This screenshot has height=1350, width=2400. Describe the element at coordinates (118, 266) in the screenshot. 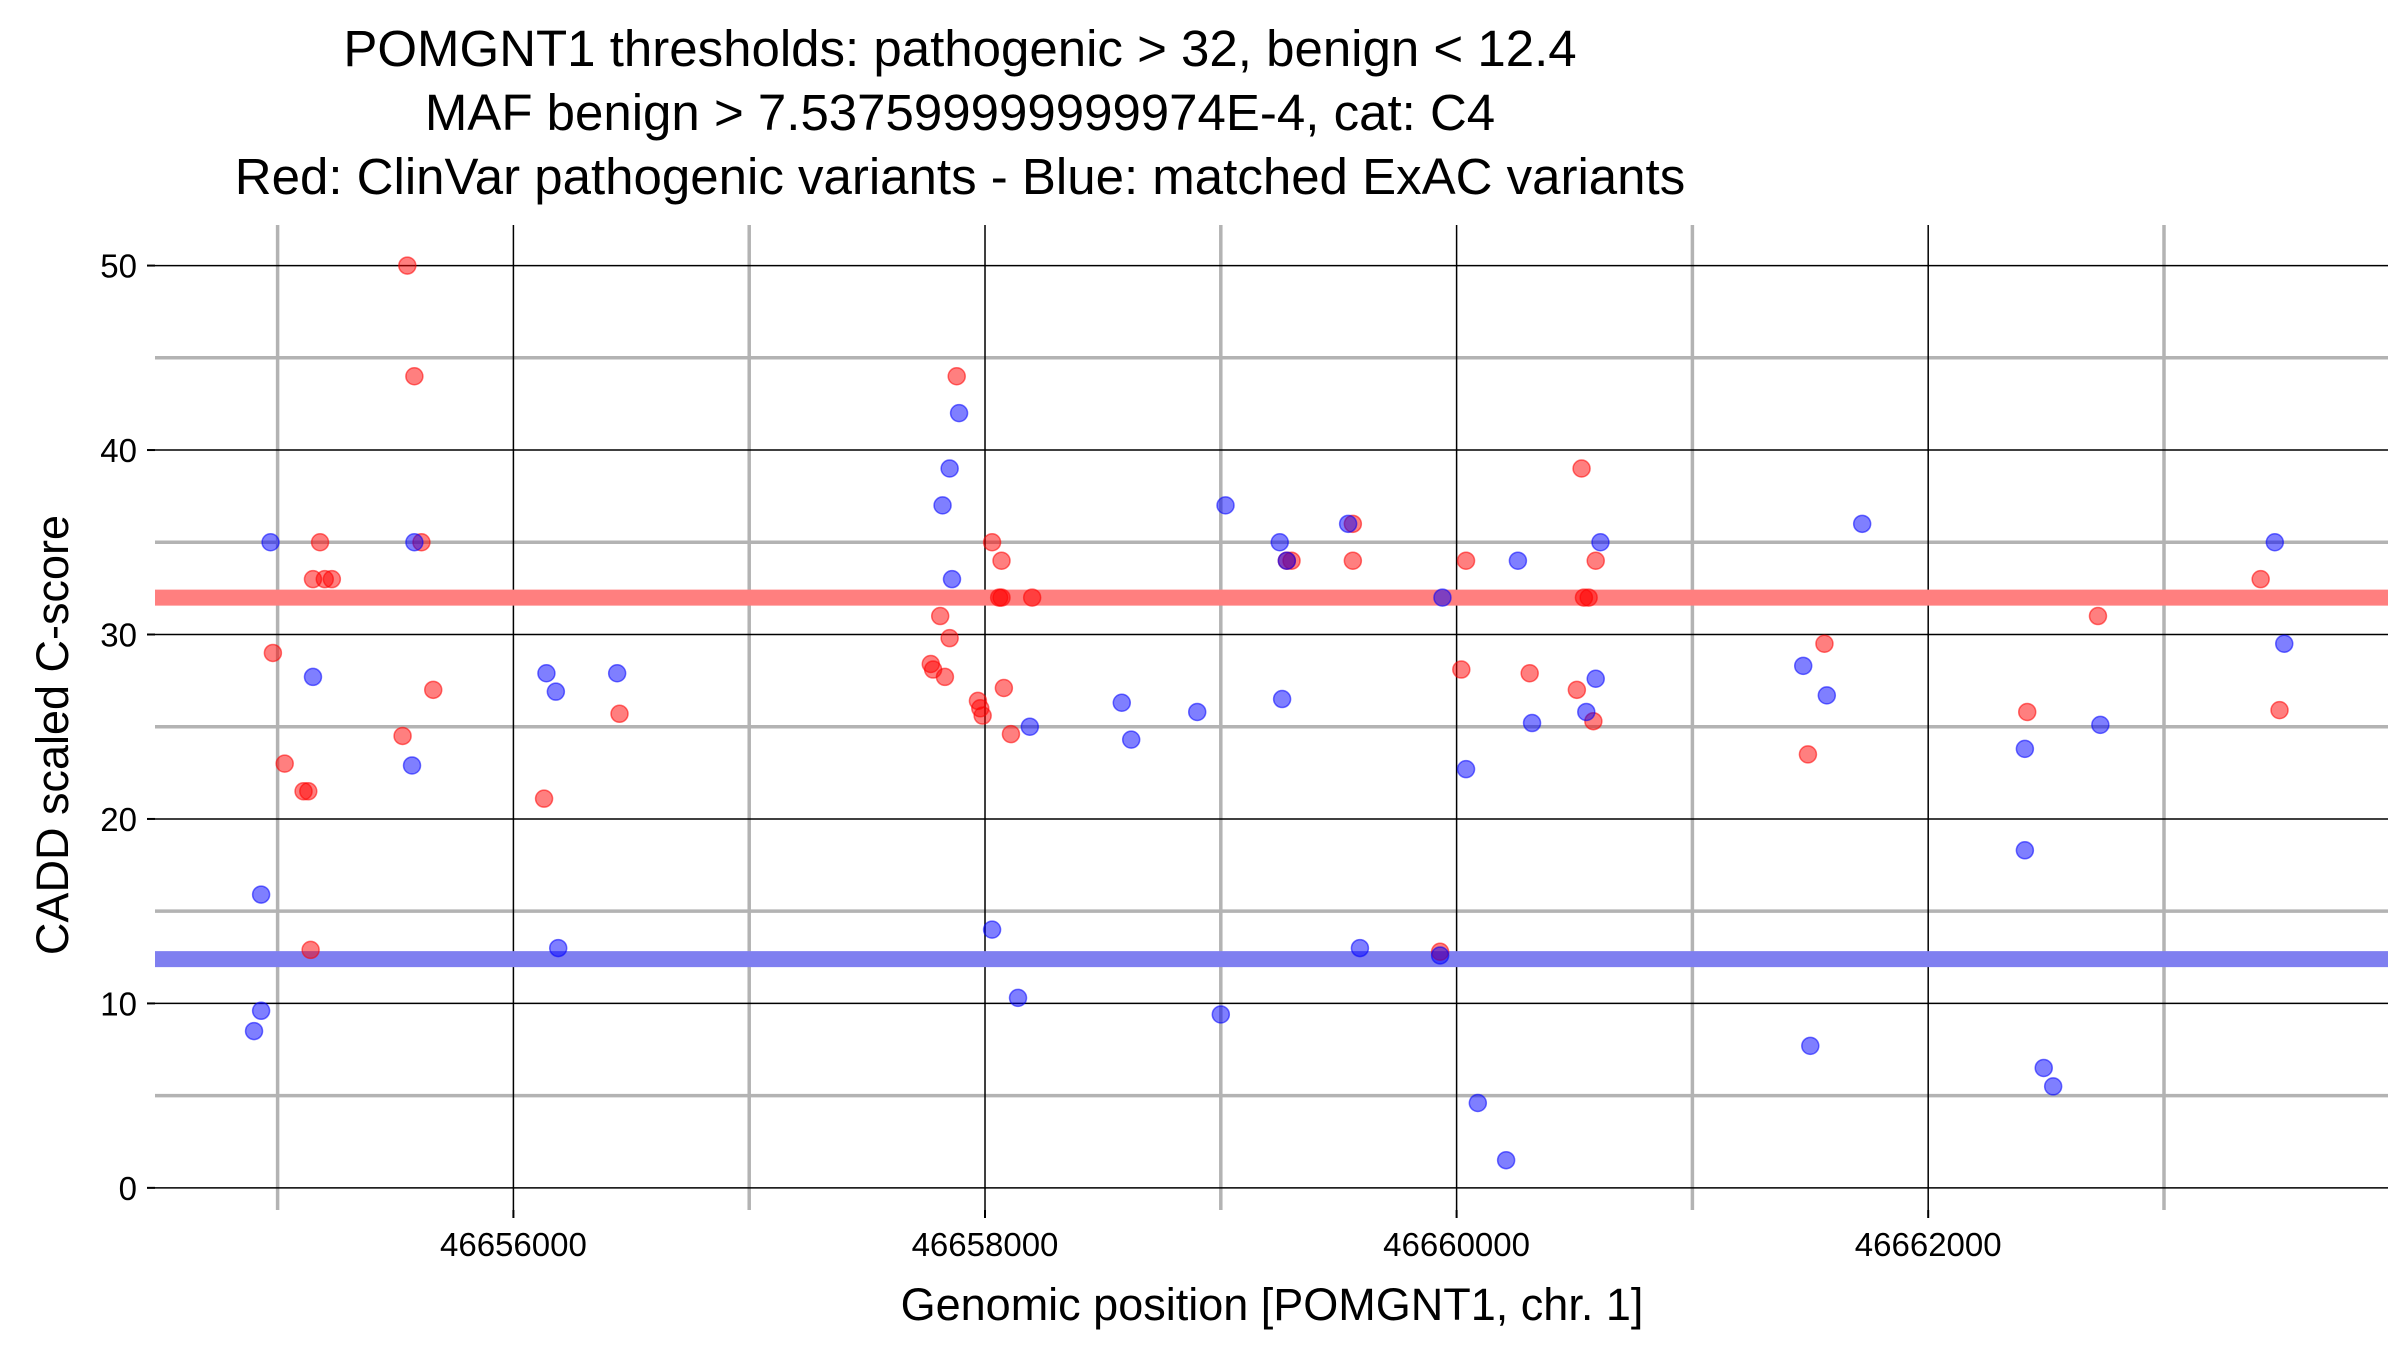

I see `y-tick-label: 50` at that location.